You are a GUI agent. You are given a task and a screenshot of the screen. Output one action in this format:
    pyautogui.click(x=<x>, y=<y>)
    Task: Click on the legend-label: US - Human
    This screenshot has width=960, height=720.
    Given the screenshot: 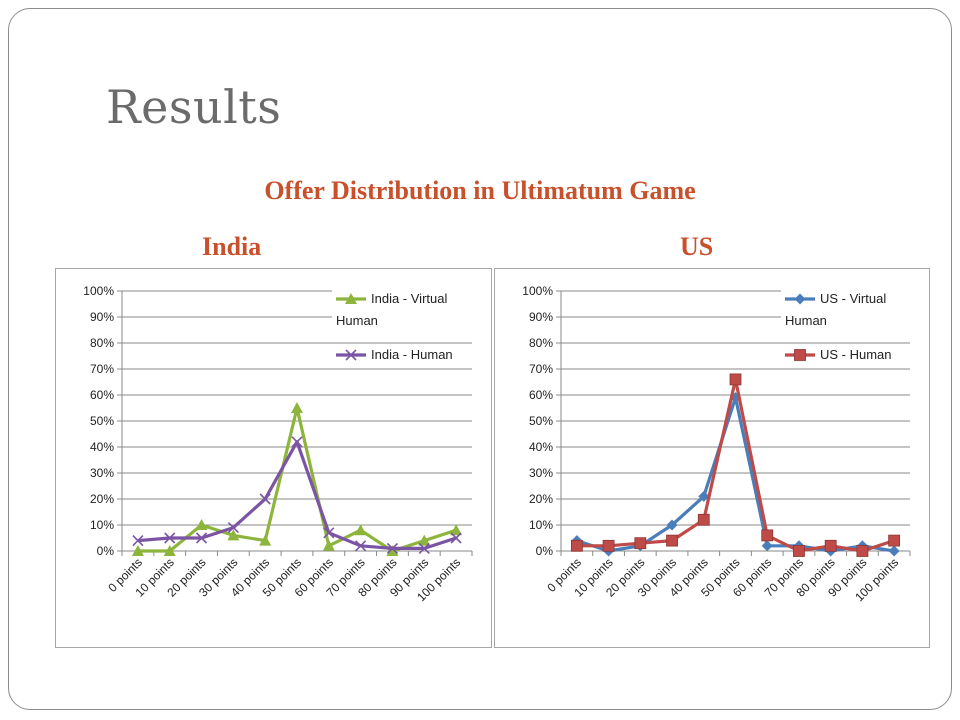 What is the action you would take?
    pyautogui.click(x=856, y=354)
    